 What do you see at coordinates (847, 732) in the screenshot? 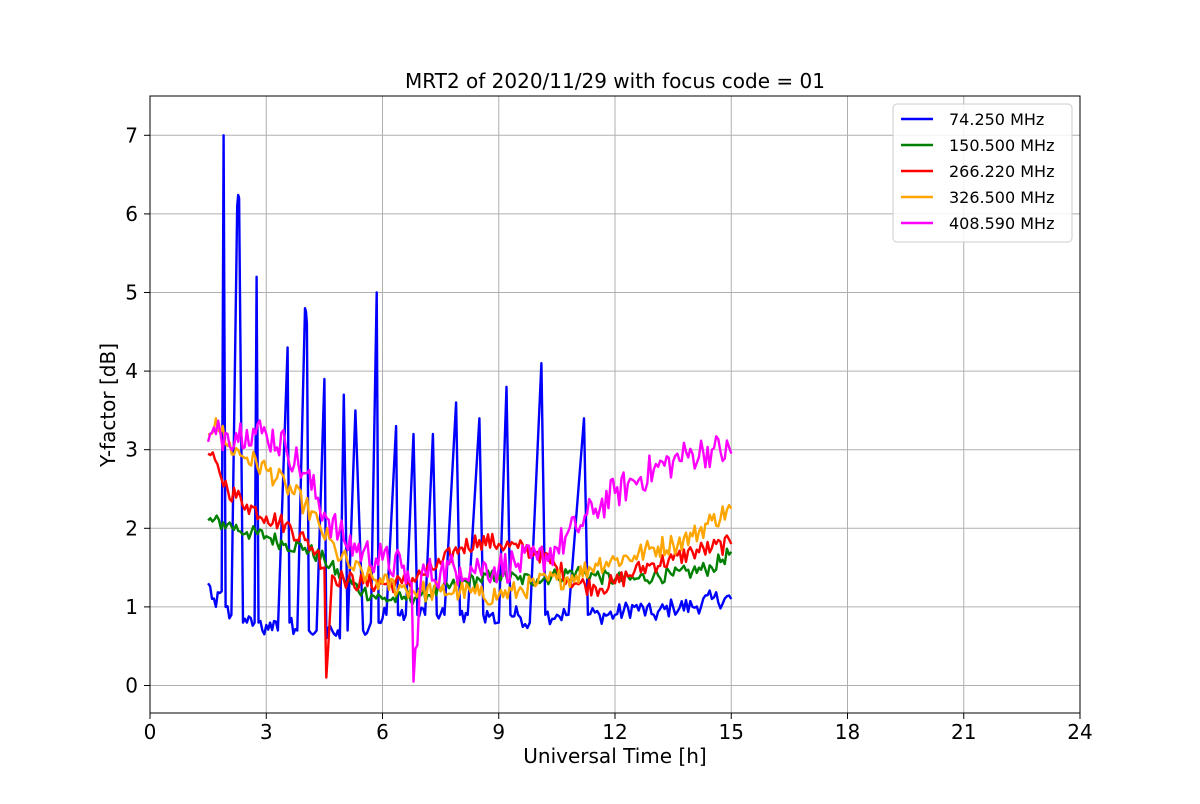
I see `x-tick-label: 18` at bounding box center [847, 732].